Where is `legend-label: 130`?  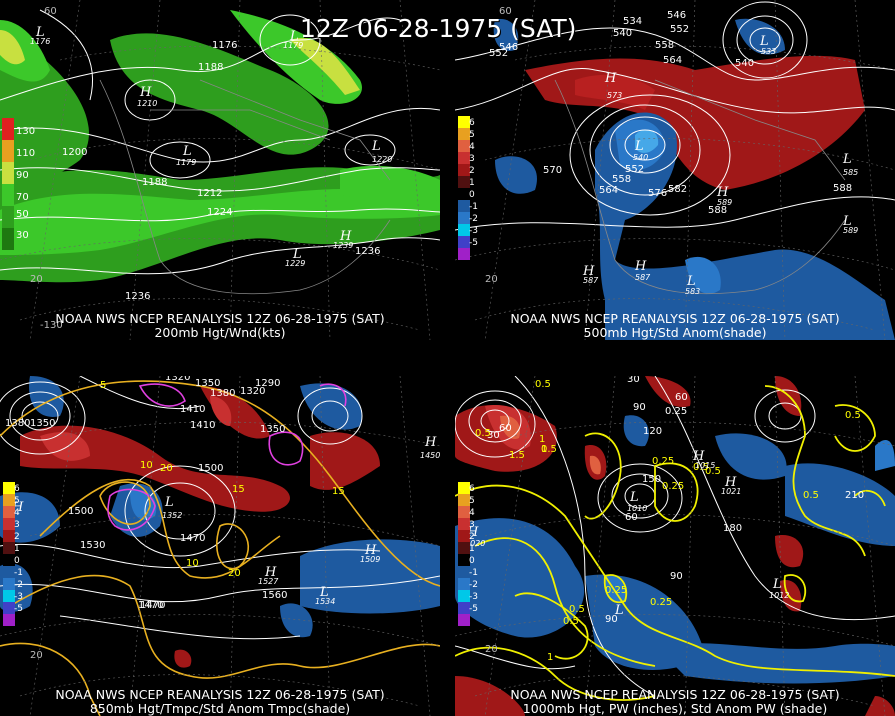
legend-label: 130 is located at coordinates (26, 131).